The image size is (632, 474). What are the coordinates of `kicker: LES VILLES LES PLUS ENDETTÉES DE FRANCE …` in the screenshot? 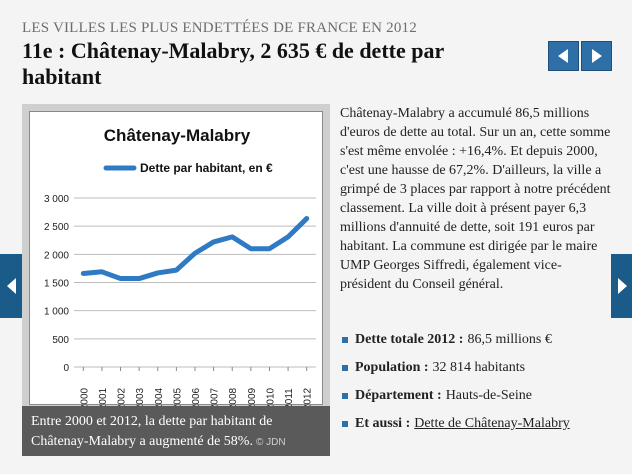 It's located at (219, 28).